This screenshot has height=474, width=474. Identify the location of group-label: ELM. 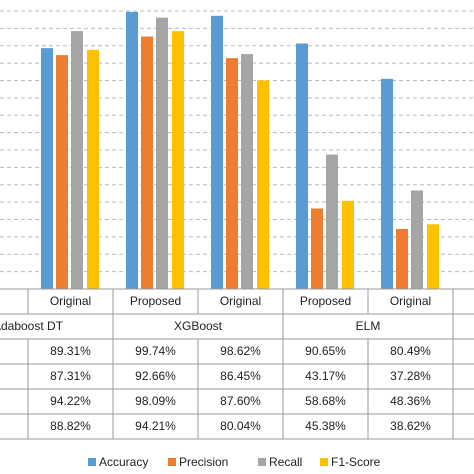
(368, 326).